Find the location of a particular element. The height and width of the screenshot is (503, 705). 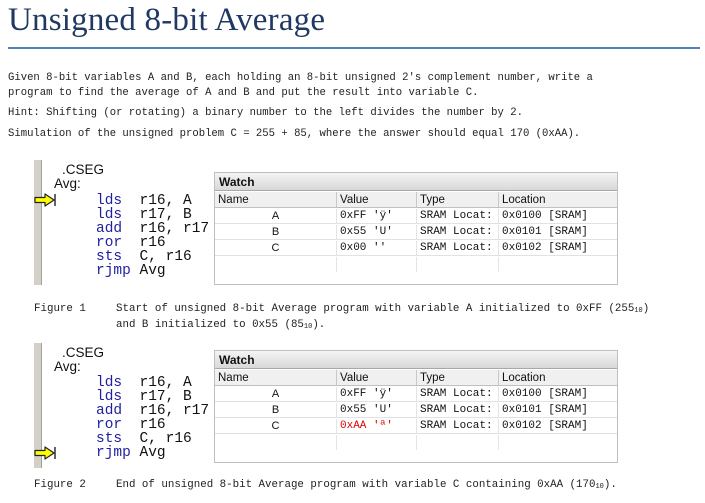

figure1-caption-line-2: and B initialized to 0x55 (8510). is located at coordinates (221, 325).